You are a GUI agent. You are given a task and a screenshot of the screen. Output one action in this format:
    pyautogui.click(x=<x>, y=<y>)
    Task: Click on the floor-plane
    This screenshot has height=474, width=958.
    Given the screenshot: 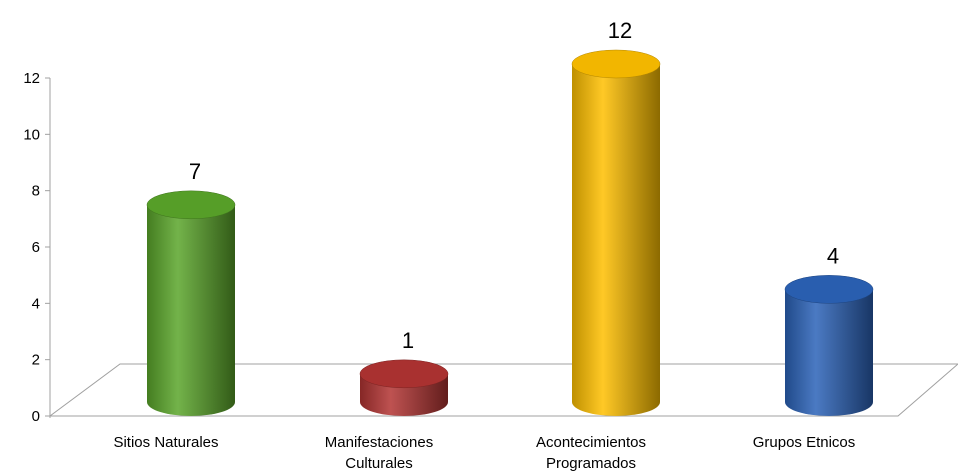 What is the action you would take?
    pyautogui.click(x=503, y=390)
    